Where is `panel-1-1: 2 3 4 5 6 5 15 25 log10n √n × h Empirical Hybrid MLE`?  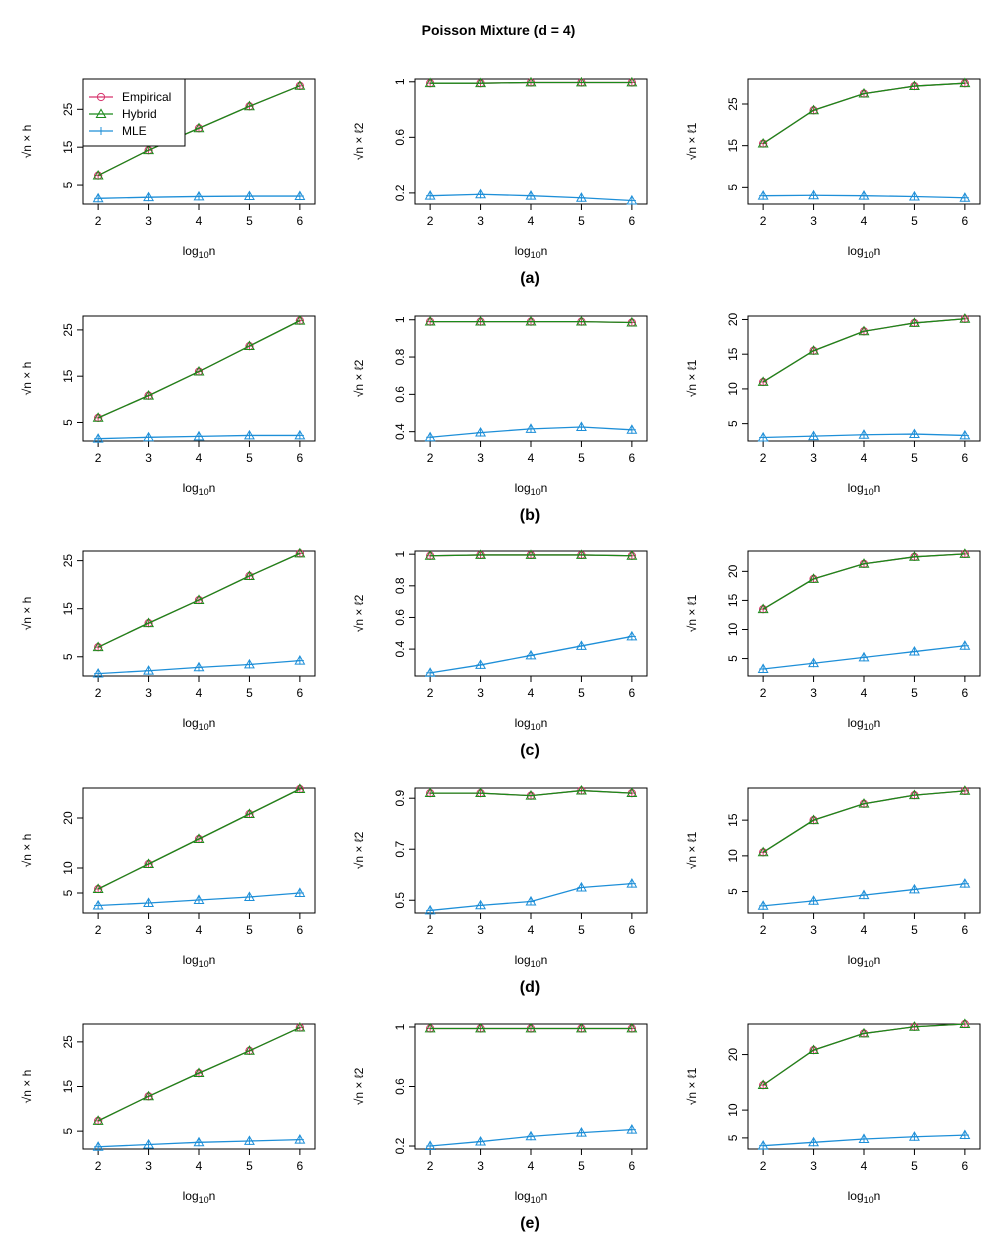 panel-1-1: 2 3 4 5 6 5 15 25 log10n √n × h Empirical Hybrid MLE is located at coordinates (168, 169).